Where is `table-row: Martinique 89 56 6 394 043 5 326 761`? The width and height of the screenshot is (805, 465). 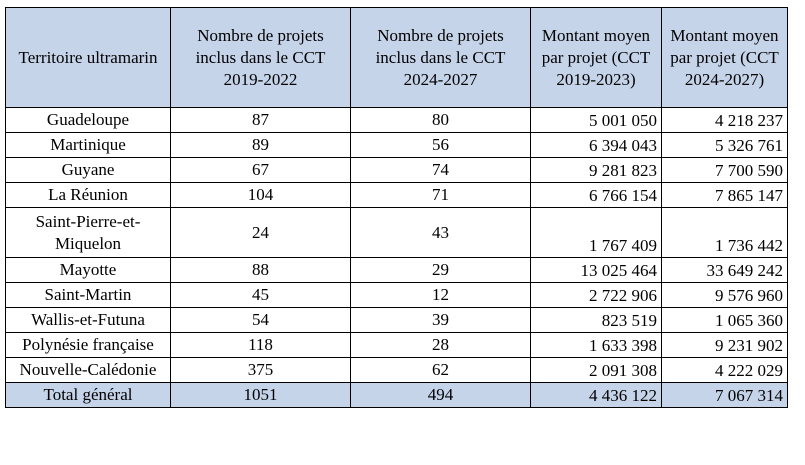 table-row: Martinique 89 56 6 394 043 5 326 761 is located at coordinates (396, 145).